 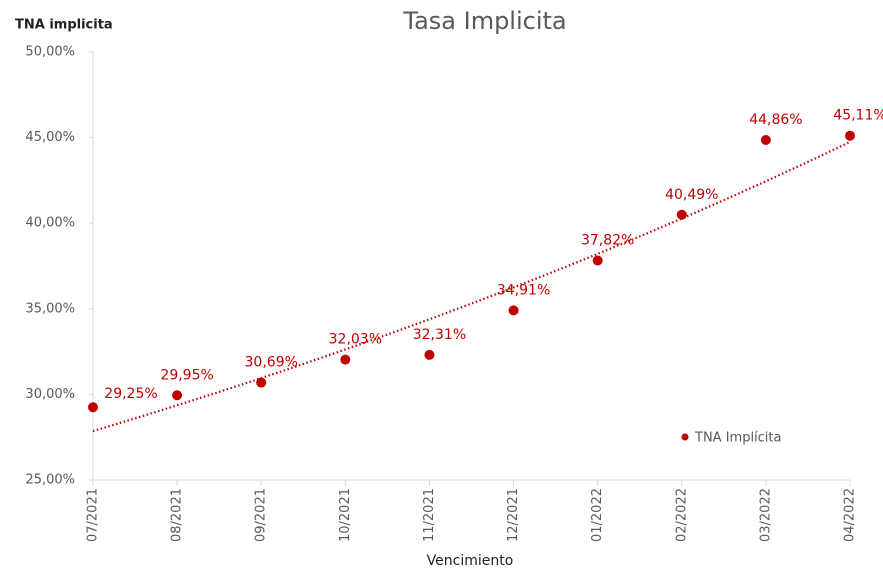 I want to click on chart-title: Tasa Implicita, so click(x=484, y=21).